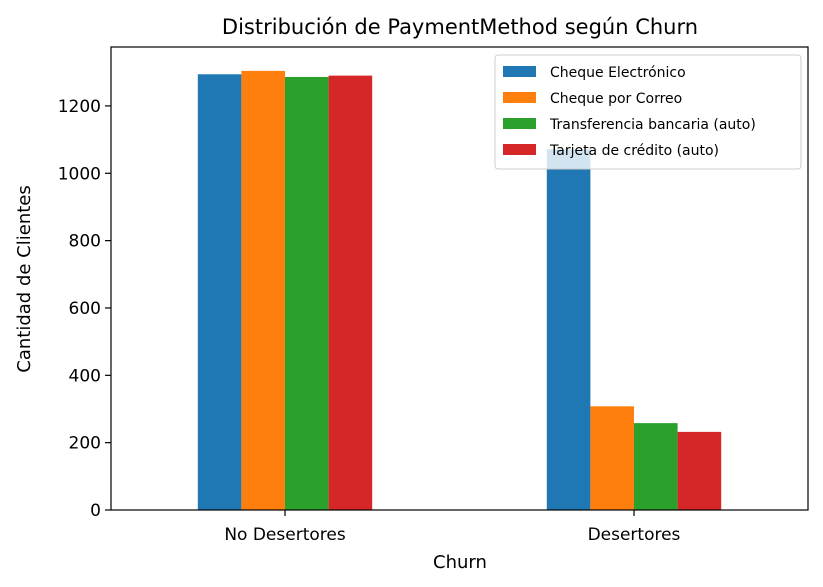 The image size is (823, 587). I want to click on y-tick-label: 1000, so click(79, 174).